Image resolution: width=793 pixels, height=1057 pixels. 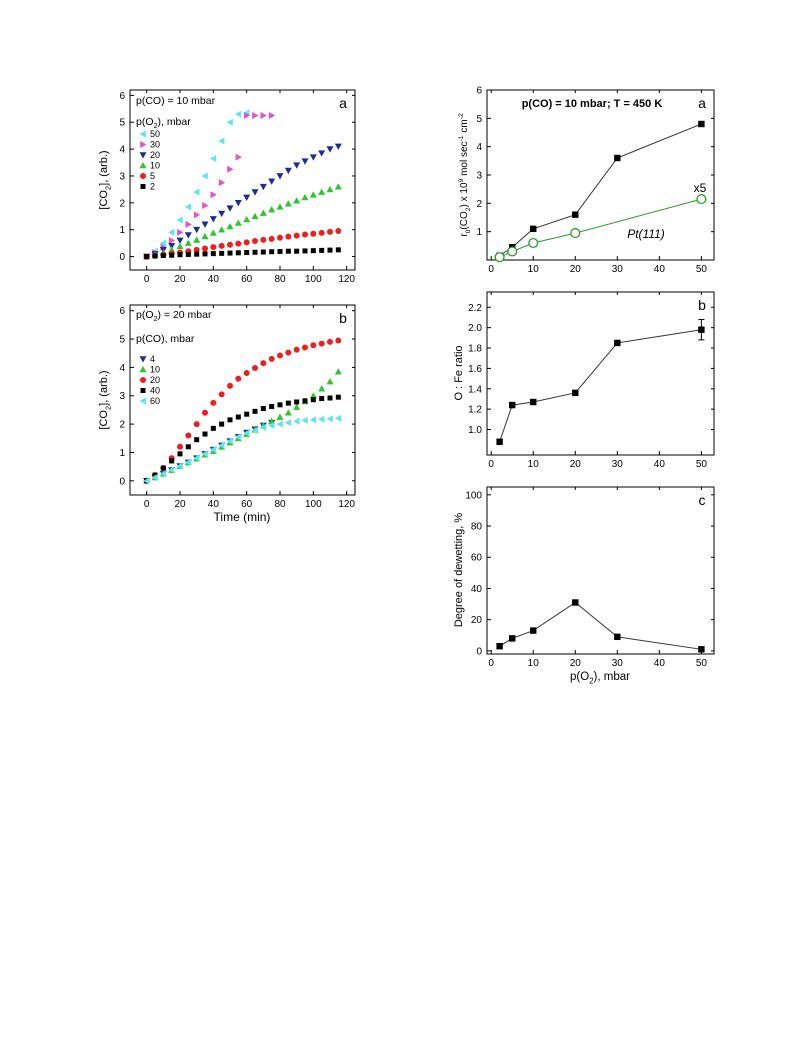 What do you see at coordinates (122, 425) in the screenshot?
I see `y-tick-label: 2` at bounding box center [122, 425].